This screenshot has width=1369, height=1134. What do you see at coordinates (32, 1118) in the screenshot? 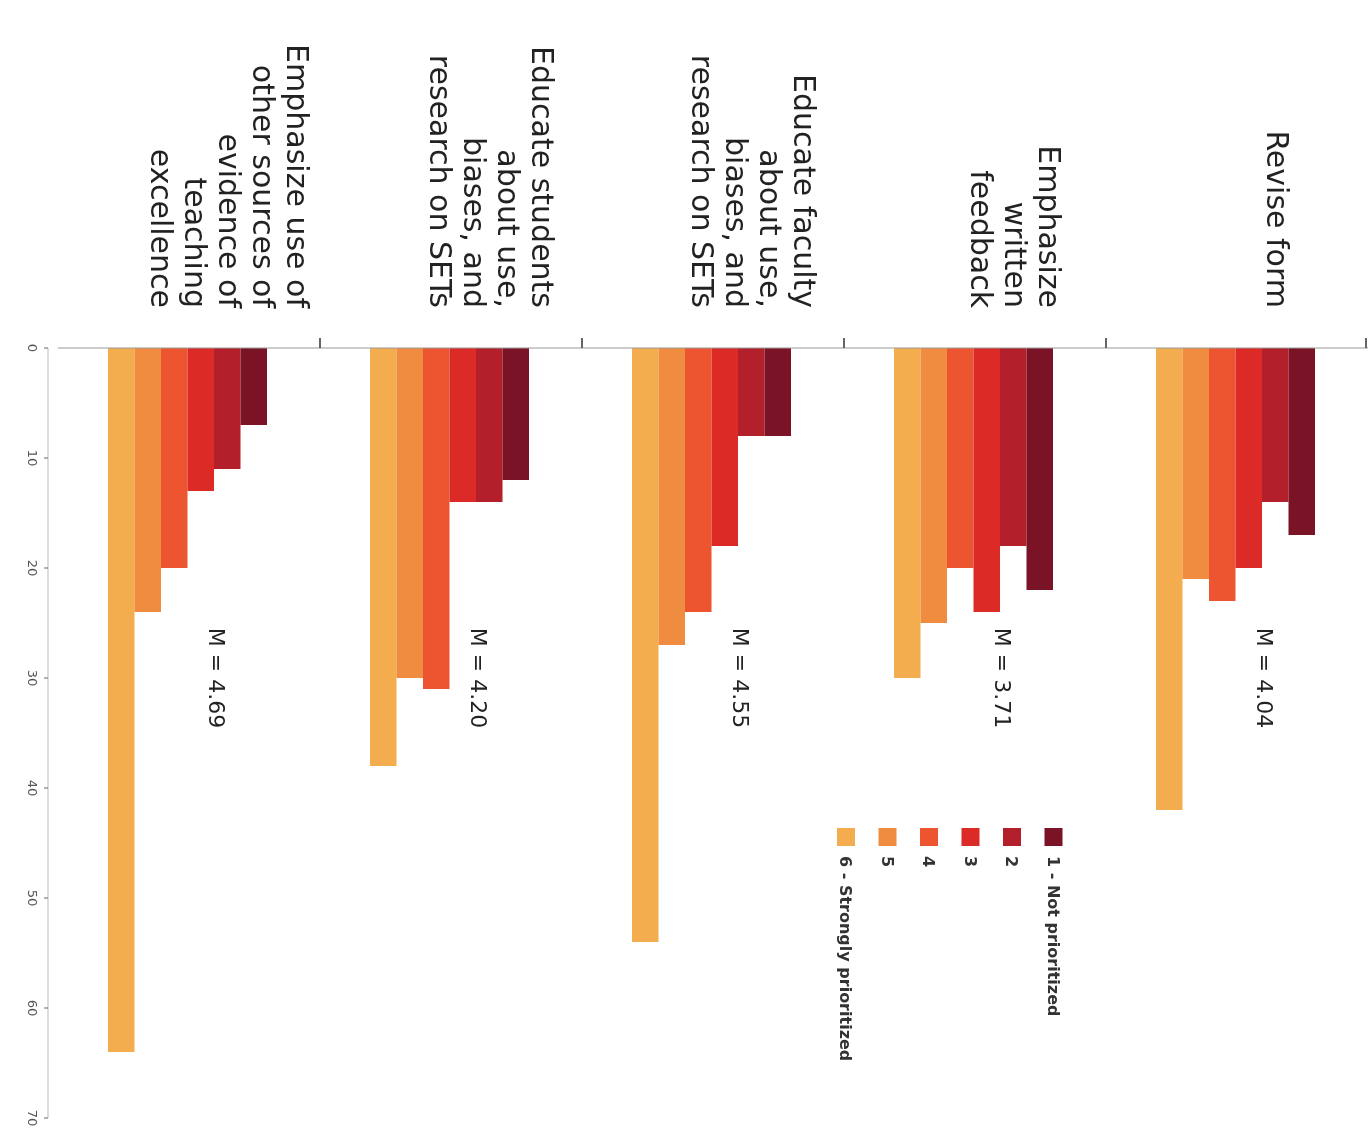
I see `y-tick-label: 70` at bounding box center [32, 1118].